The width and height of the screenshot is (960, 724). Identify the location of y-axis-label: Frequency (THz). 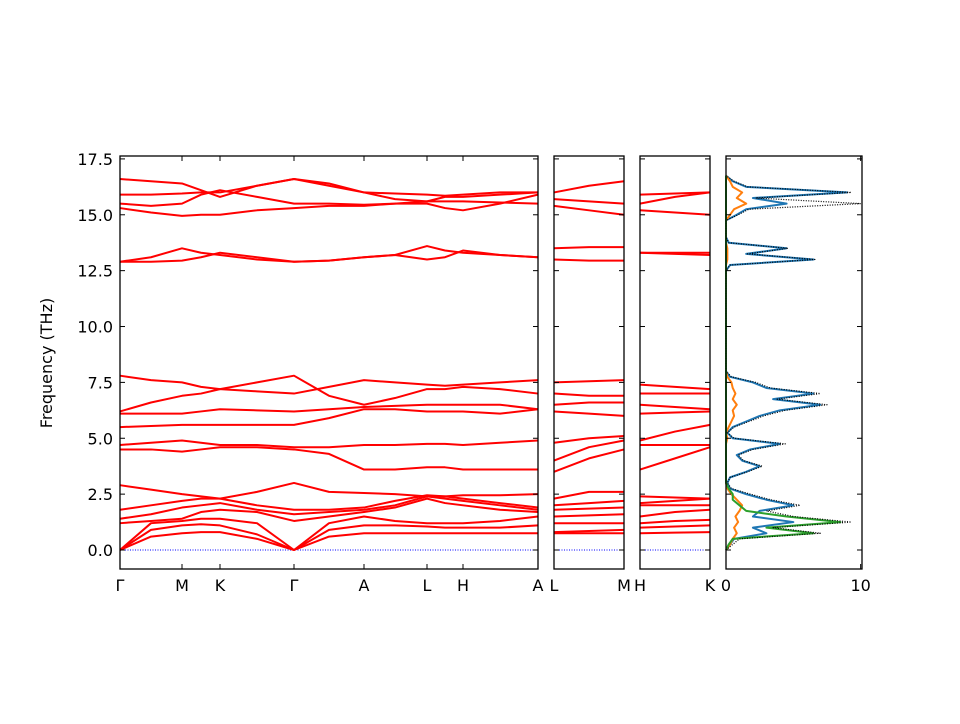
(46, 363).